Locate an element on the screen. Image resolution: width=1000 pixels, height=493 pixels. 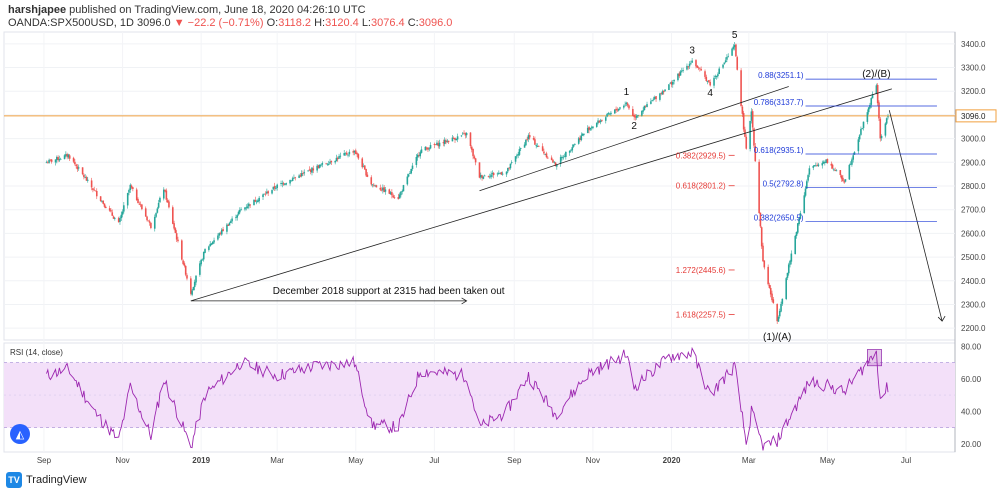
wave-label: 5 is located at coordinates (735, 35).